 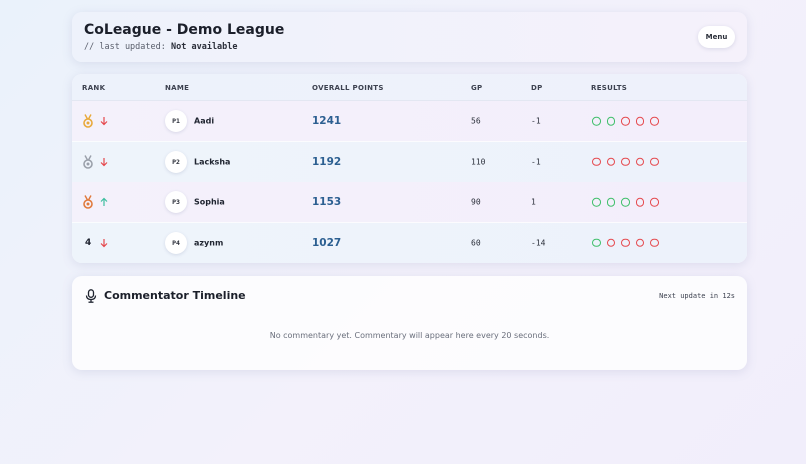 I want to click on column-header-rank: RANK, so click(x=94, y=88).